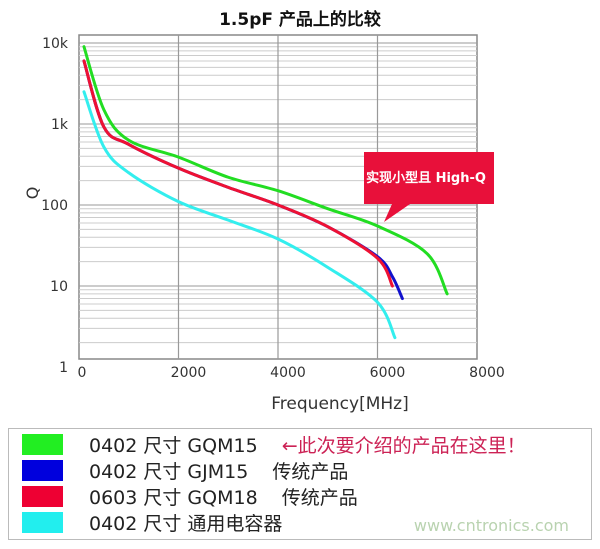 This screenshot has height=549, width=600. I want to click on y-tick-label: 10k, so click(55, 44).